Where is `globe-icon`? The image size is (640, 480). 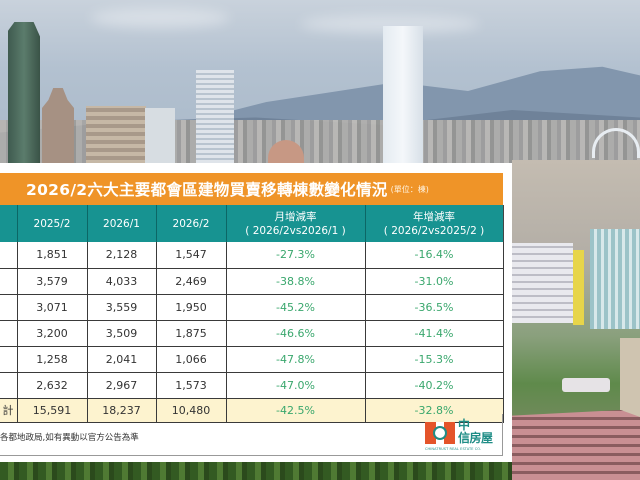 globe-icon is located at coordinates (440, 433).